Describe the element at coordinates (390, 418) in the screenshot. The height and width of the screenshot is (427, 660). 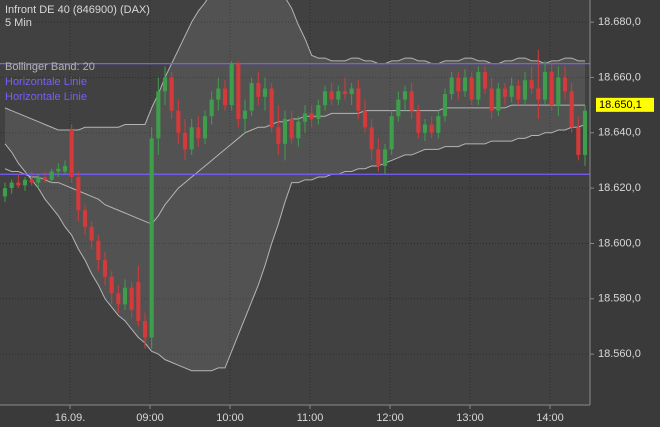
I see `x-tick-label: 12:00` at that location.